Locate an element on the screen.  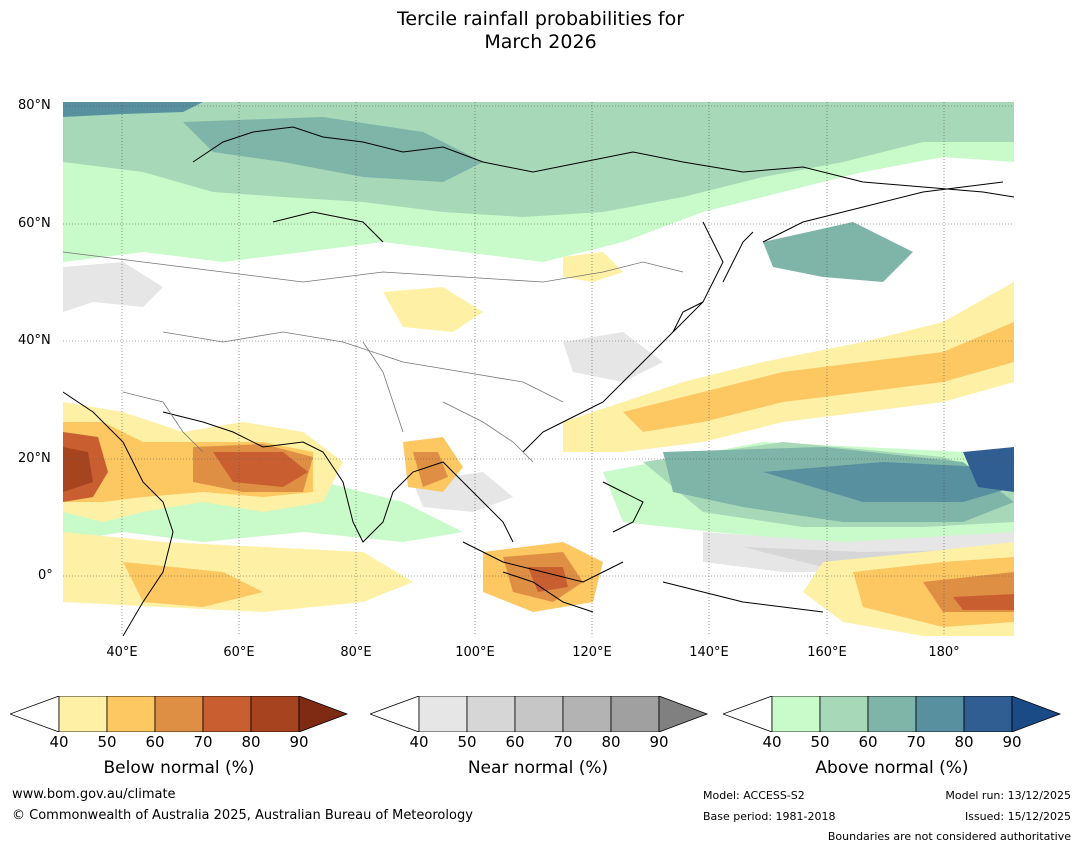
above-lower-extension is located at coordinates (748, 714).